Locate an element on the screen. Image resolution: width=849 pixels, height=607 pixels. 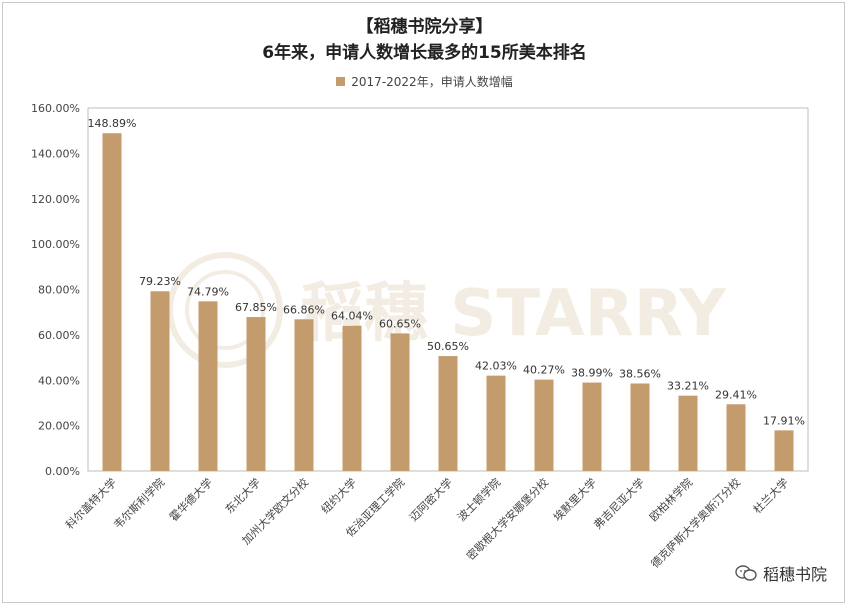
legend-swatch is located at coordinates (341, 81).